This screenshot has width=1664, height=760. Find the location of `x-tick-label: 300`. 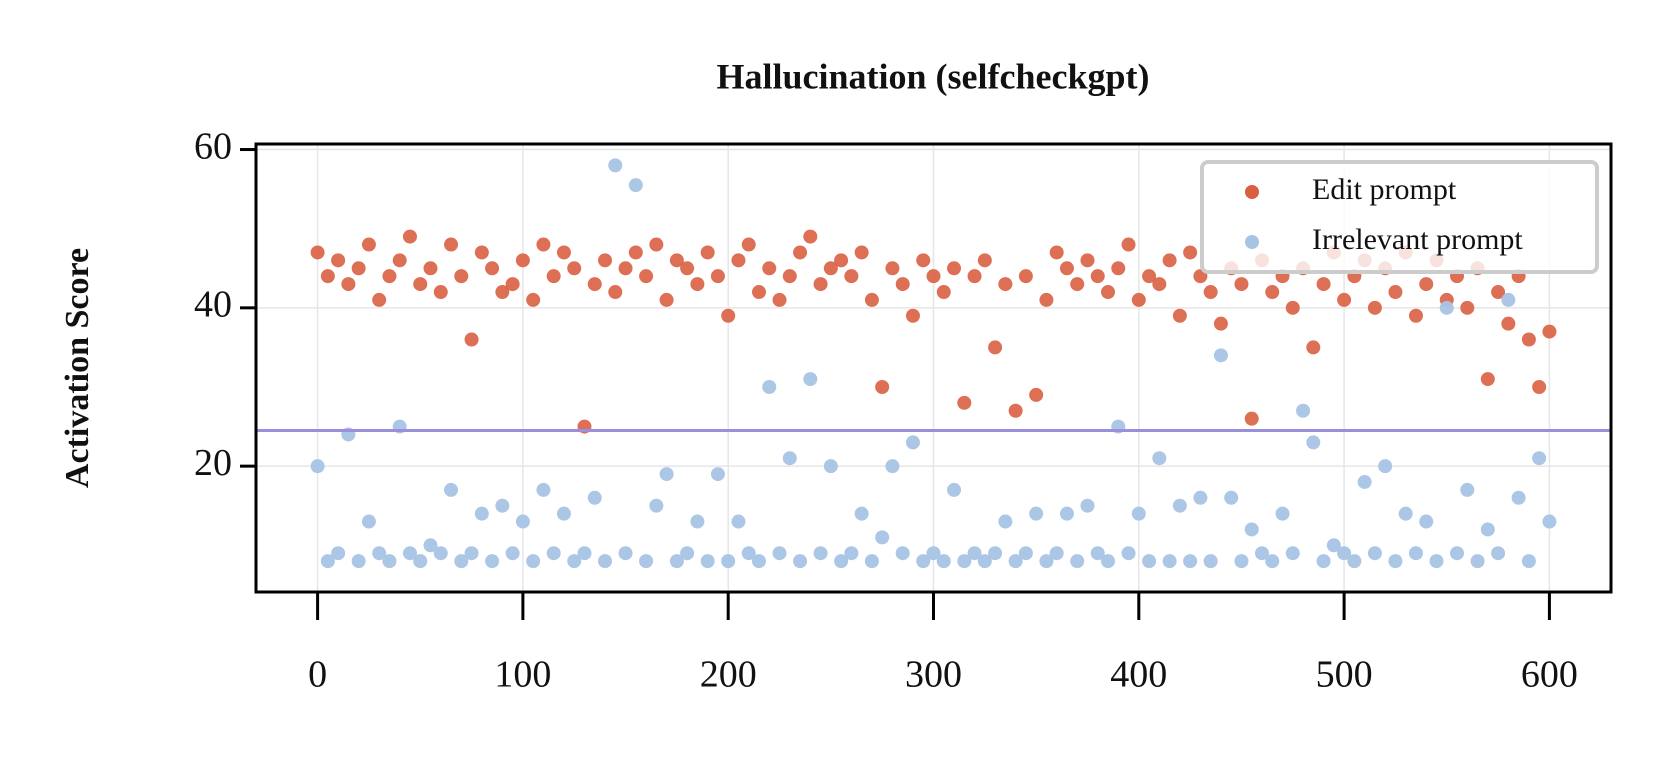

x-tick-label: 300 is located at coordinates (933, 675).